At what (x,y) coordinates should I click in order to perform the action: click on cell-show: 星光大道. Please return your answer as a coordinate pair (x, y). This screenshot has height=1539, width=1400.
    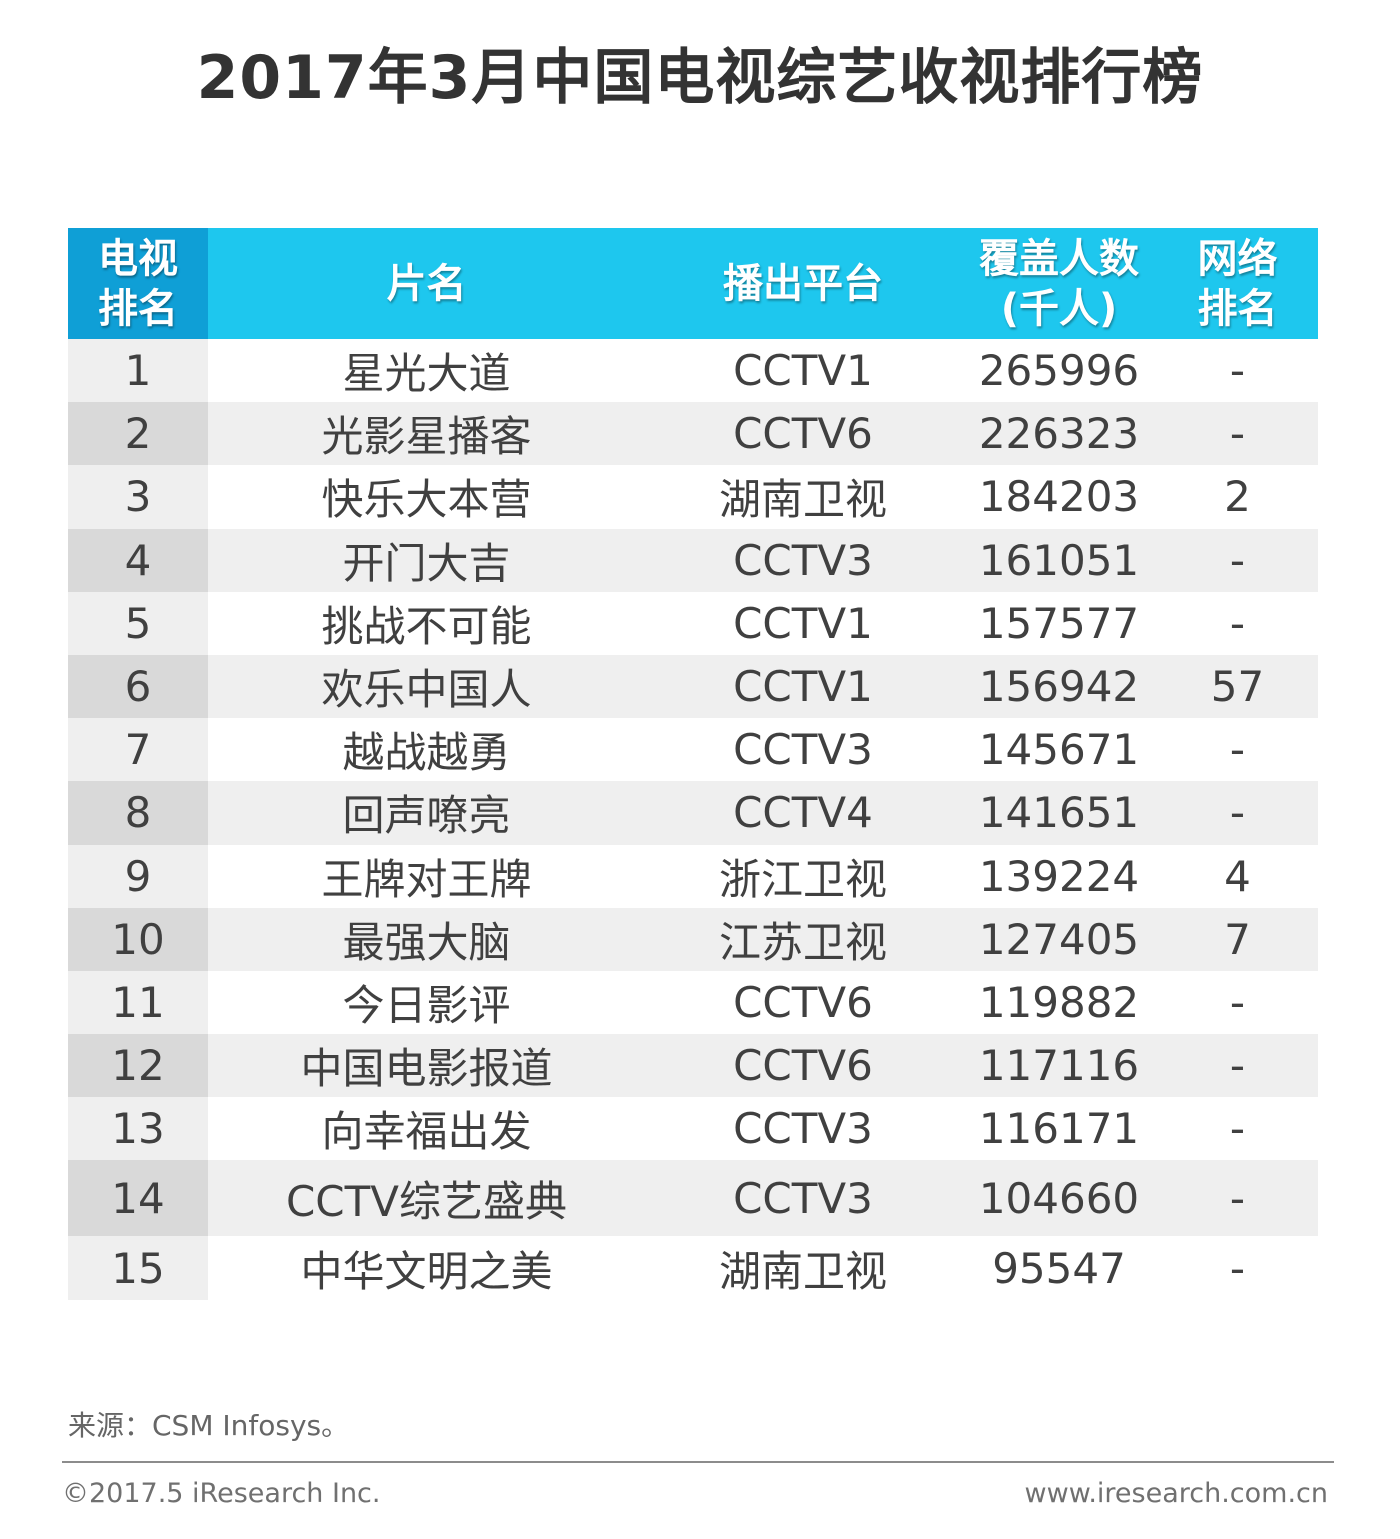
    Looking at the image, I should click on (426, 374).